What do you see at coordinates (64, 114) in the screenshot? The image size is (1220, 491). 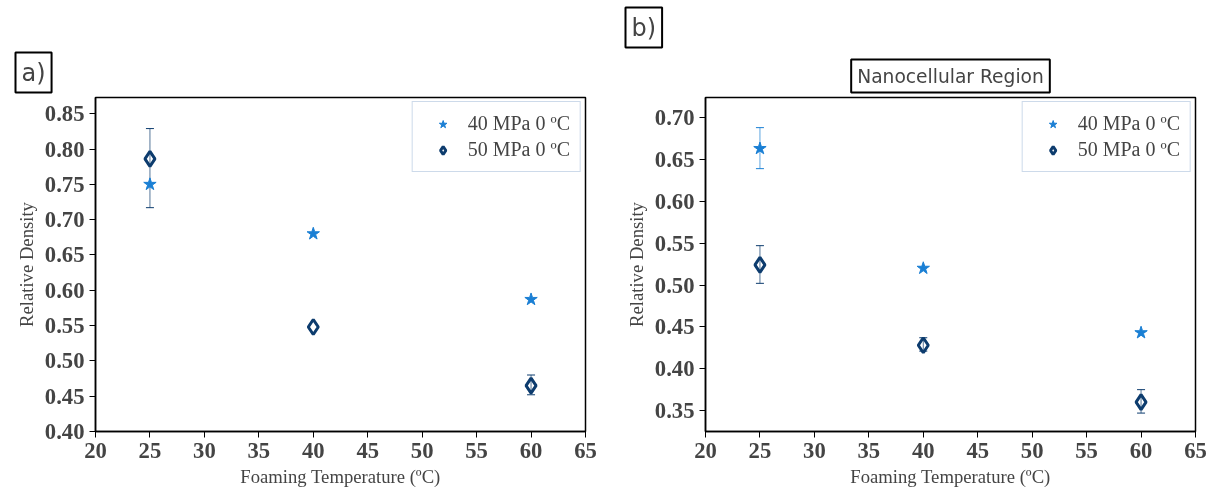 I see `y-tick-label: 0.85` at bounding box center [64, 114].